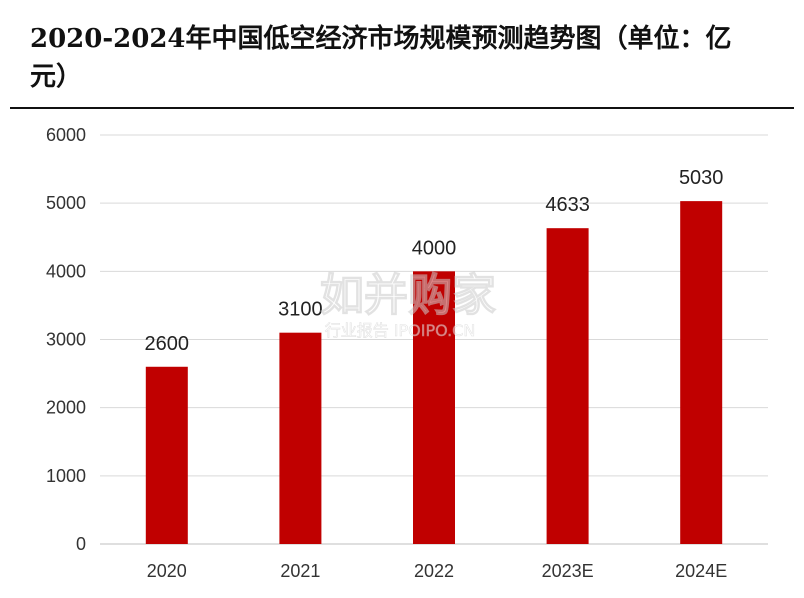  I want to click on watermark: 如并购家 行业报告 IPOIPO.CN, so click(408, 305).